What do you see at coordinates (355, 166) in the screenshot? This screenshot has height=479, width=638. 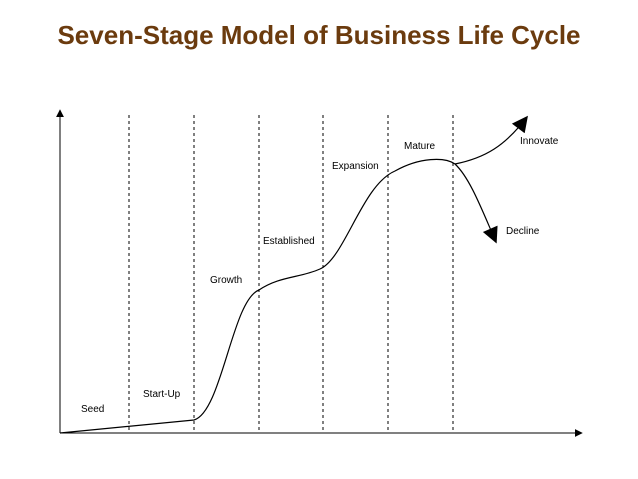 I see `stage-label: Expansion` at bounding box center [355, 166].